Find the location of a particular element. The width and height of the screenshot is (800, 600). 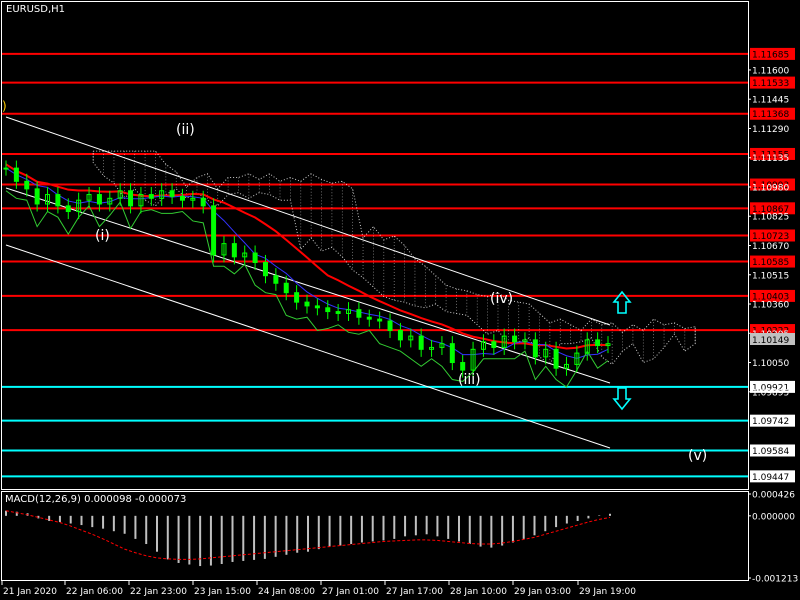

x-tick-label: 23 Jan 15:00 is located at coordinates (222, 592).